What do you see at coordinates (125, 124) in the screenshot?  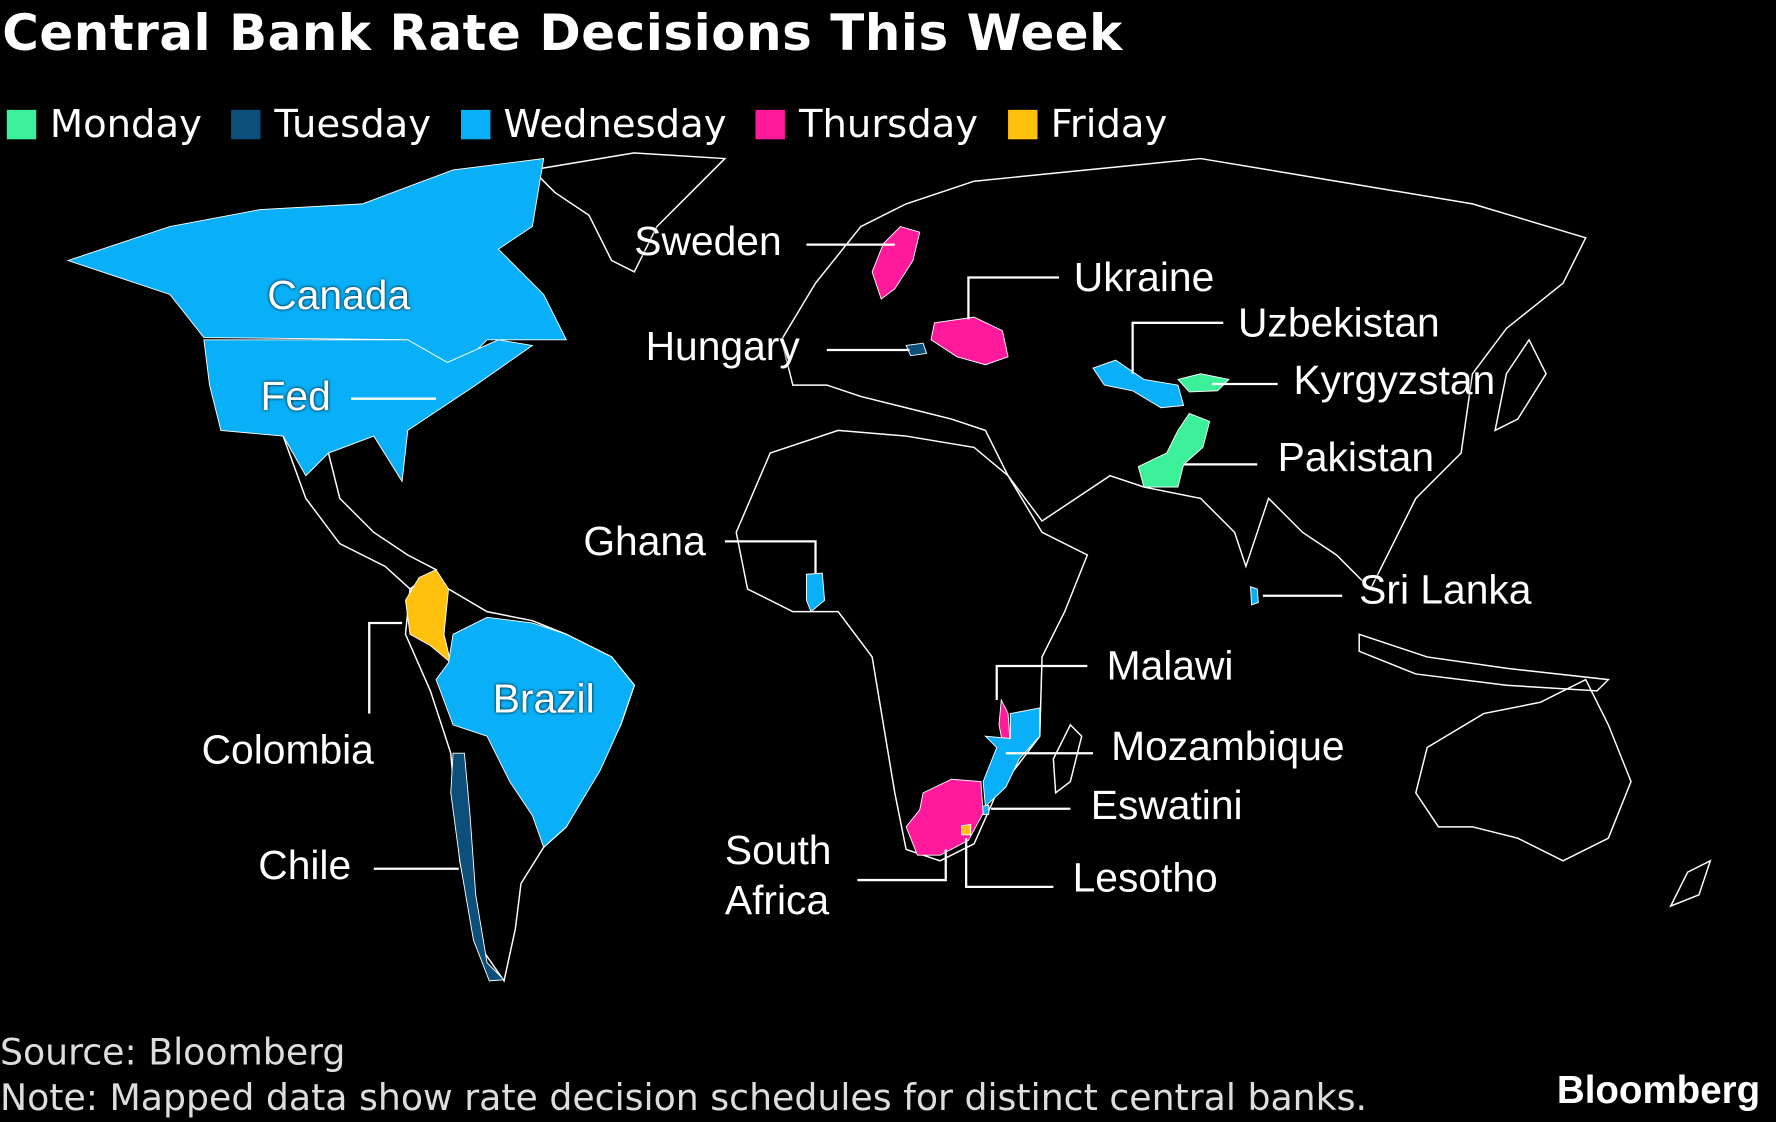 I see `legend-label: Monday` at bounding box center [125, 124].